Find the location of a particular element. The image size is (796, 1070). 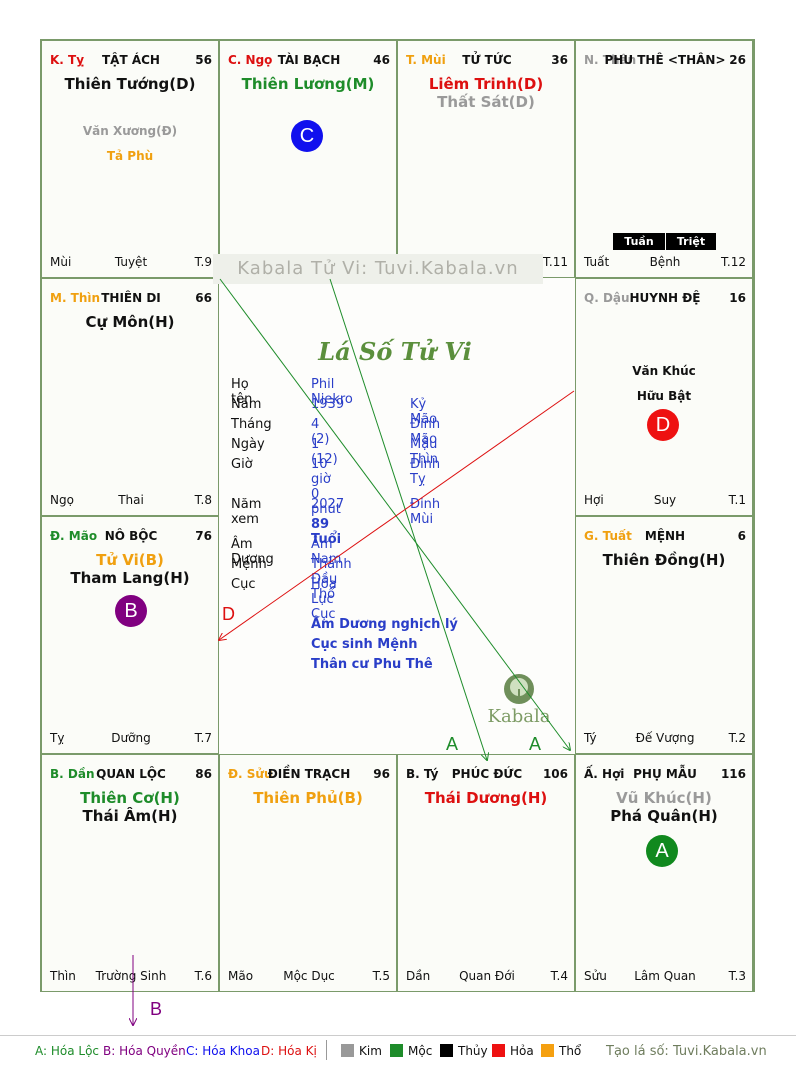

minor-star: Văn Khúc is located at coordinates (664, 371).